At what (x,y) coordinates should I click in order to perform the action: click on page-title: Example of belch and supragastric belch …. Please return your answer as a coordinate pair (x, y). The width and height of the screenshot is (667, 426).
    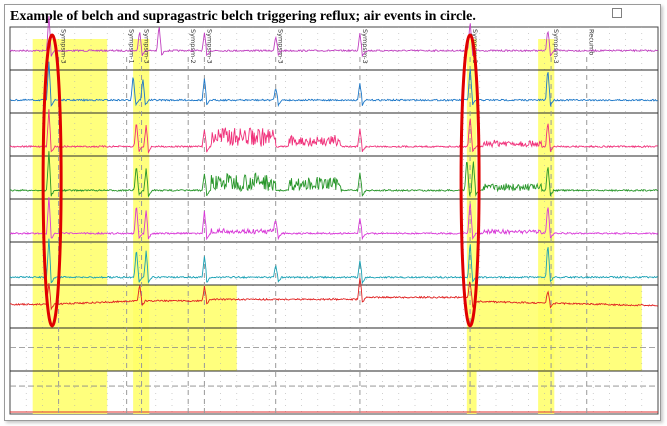
    Looking at the image, I should click on (243, 16).